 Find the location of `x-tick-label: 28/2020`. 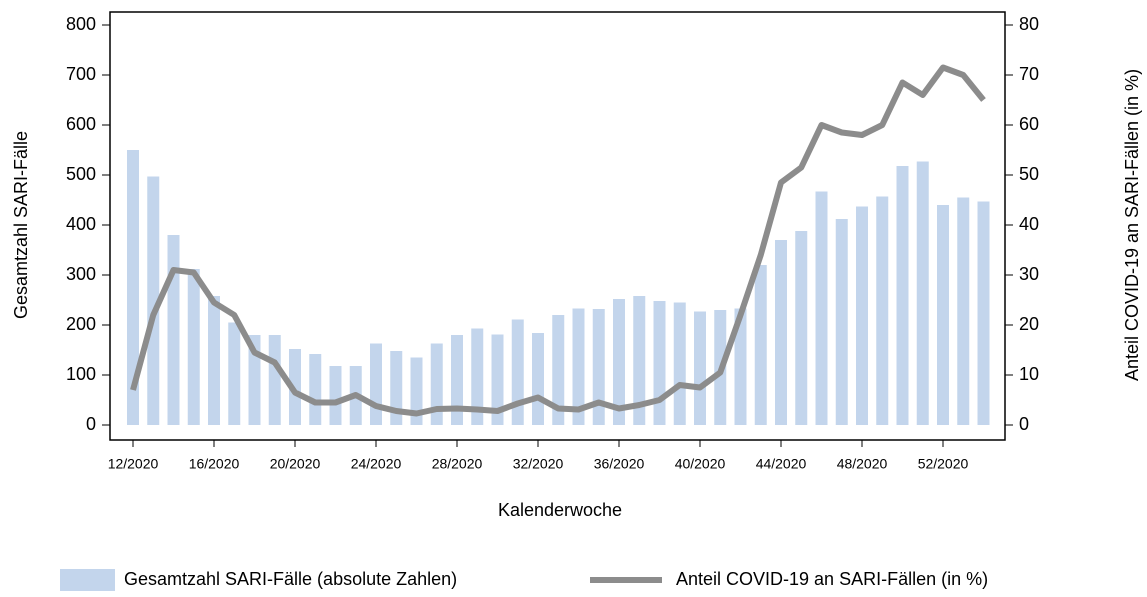

x-tick-label: 28/2020 is located at coordinates (457, 464).